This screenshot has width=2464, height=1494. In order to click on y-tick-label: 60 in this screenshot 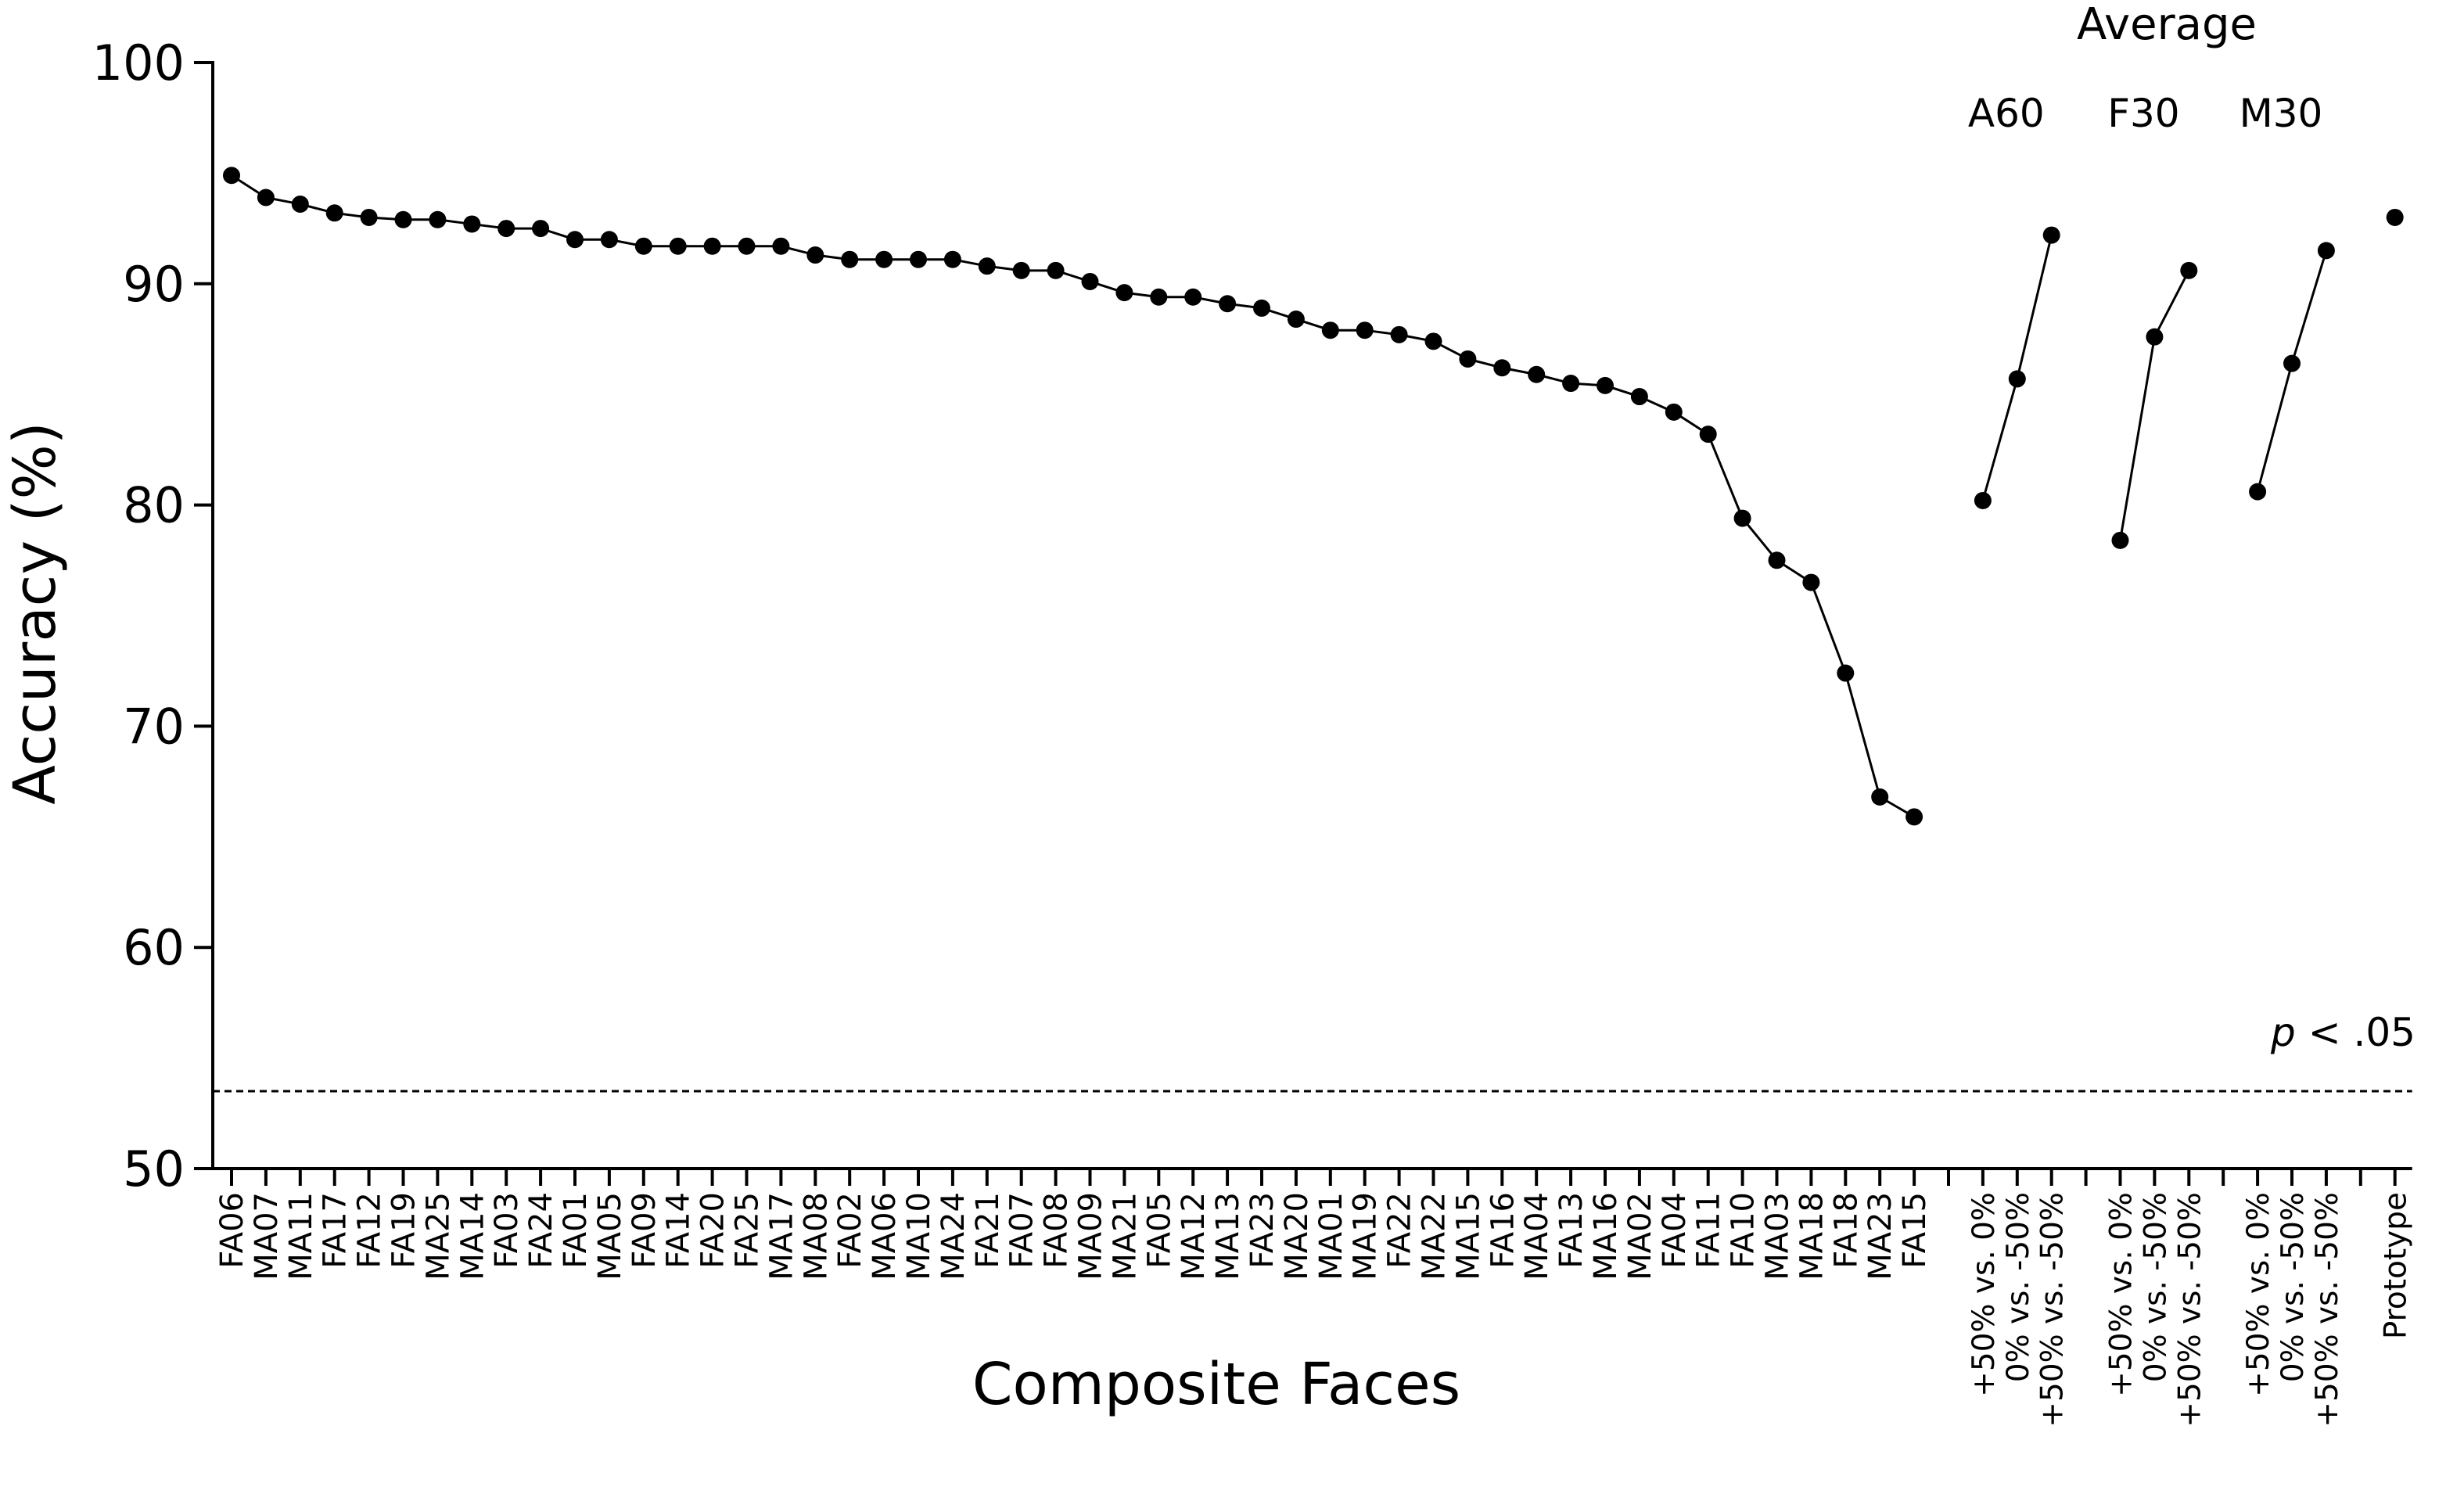, I will do `click(154, 947)`.